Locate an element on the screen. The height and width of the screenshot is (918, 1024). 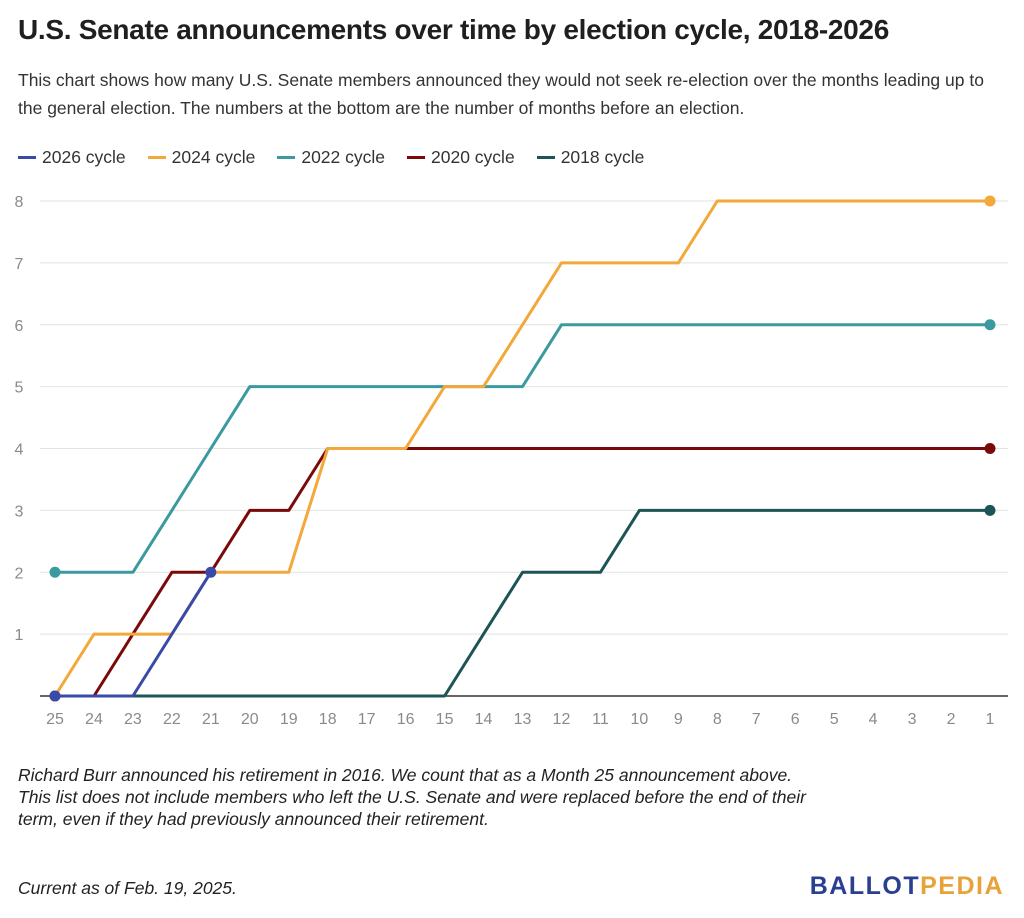
x-tick-label: 8 is located at coordinates (717, 719).